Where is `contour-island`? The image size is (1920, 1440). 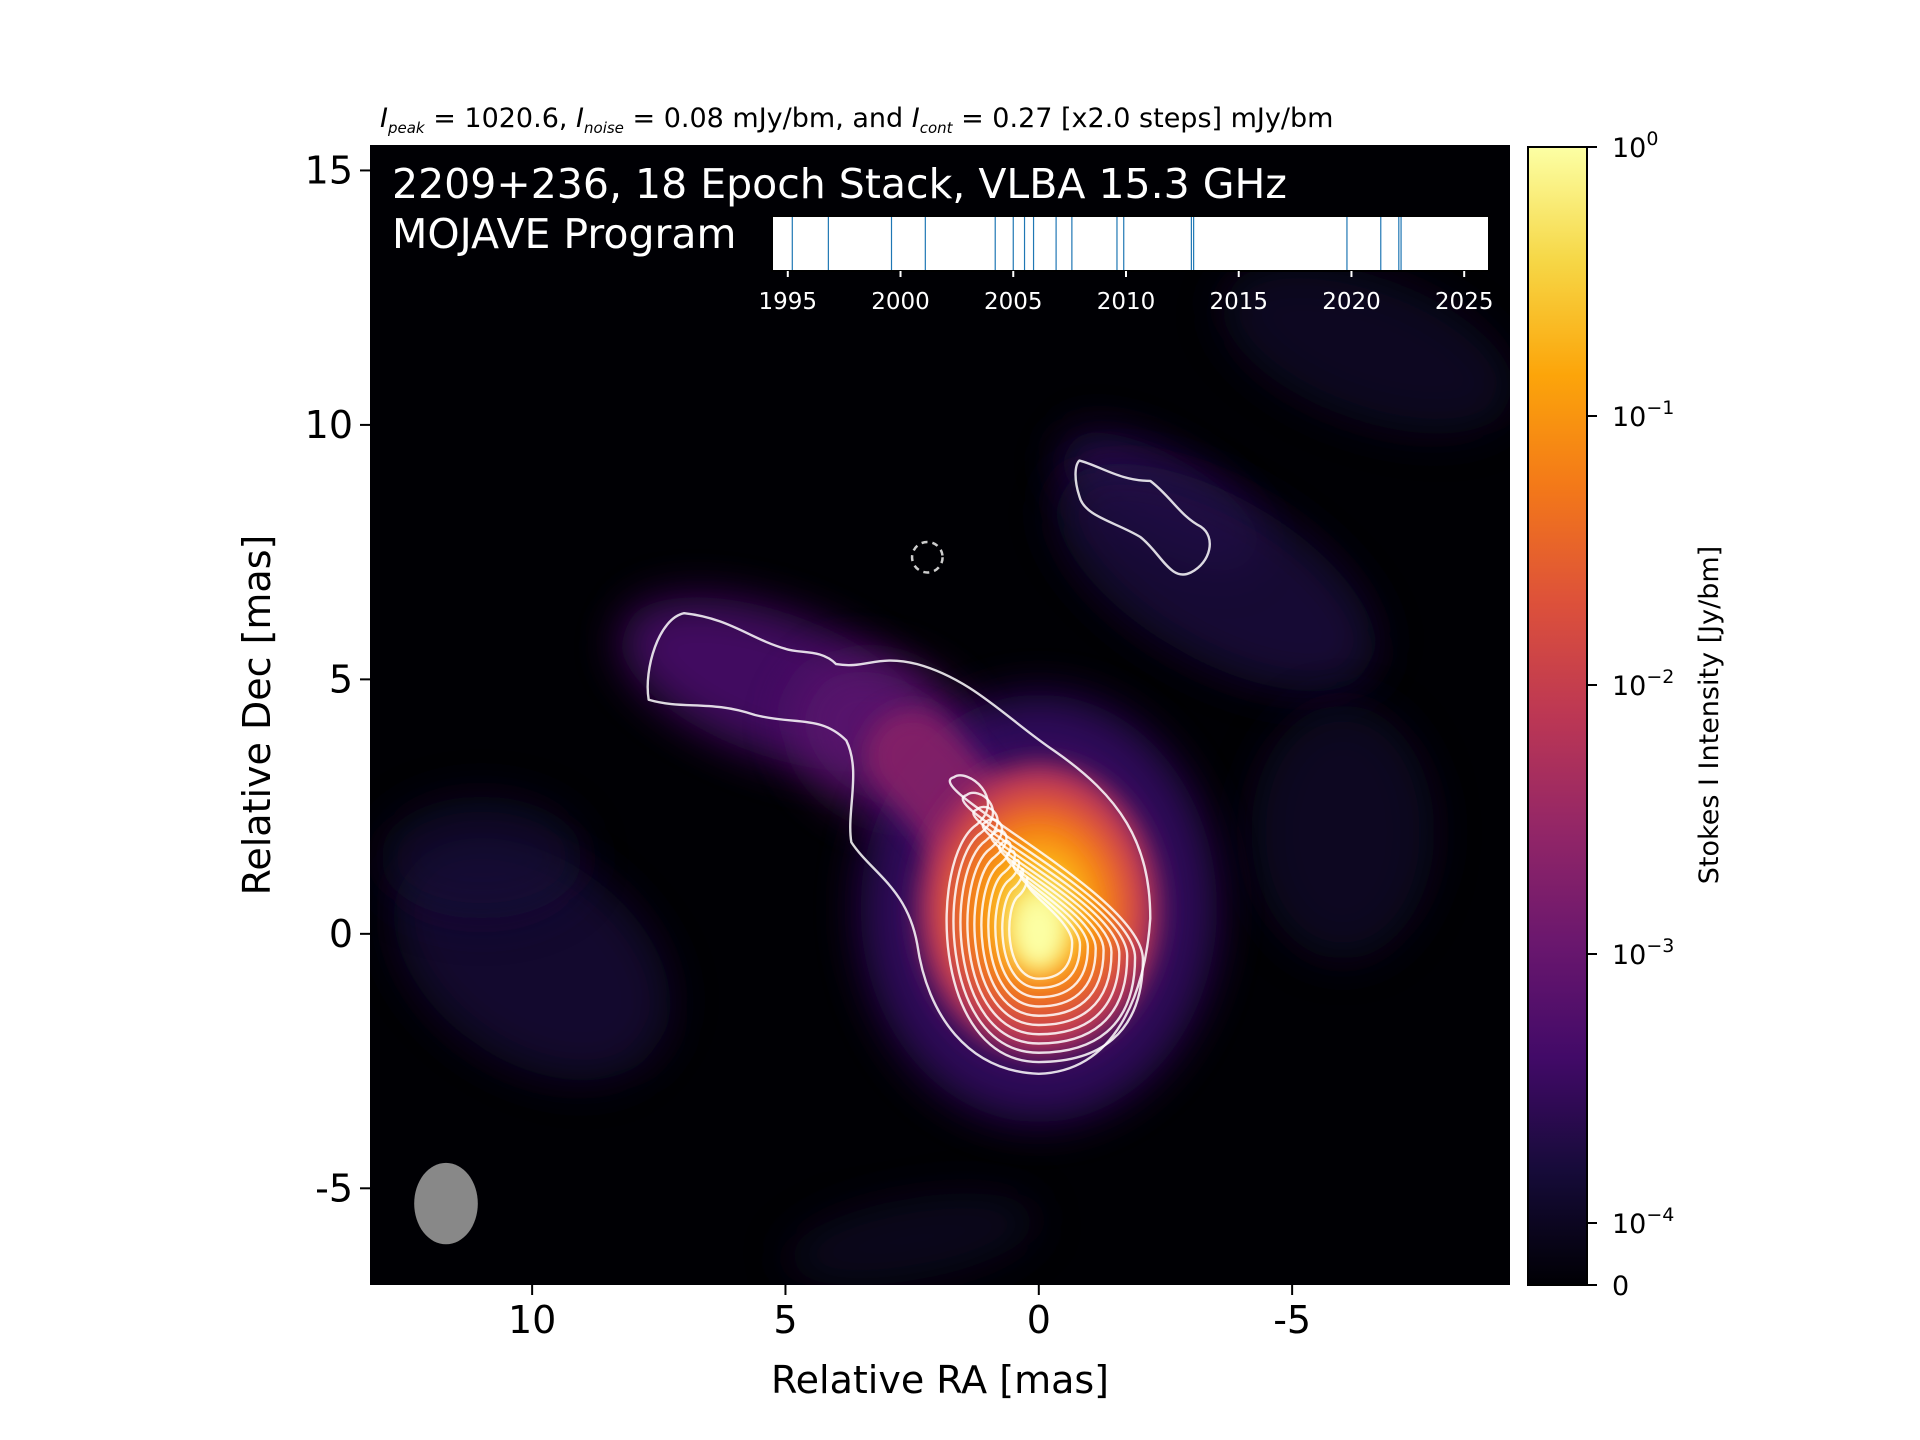 contour-island is located at coordinates (1142, 517).